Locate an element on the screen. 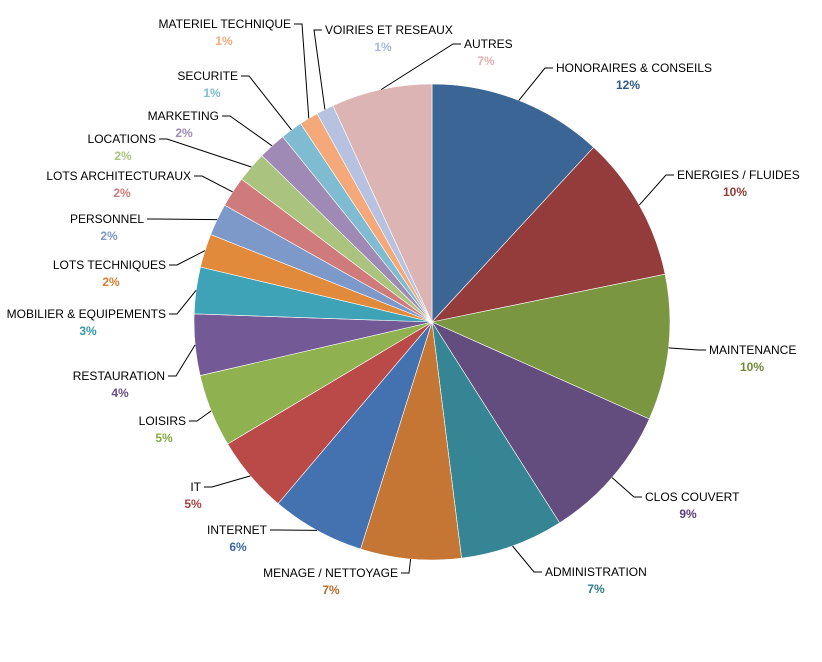 The height and width of the screenshot is (662, 822). slice-label-energies-fluides: ENERGIES / FLUIDES is located at coordinates (738, 175).